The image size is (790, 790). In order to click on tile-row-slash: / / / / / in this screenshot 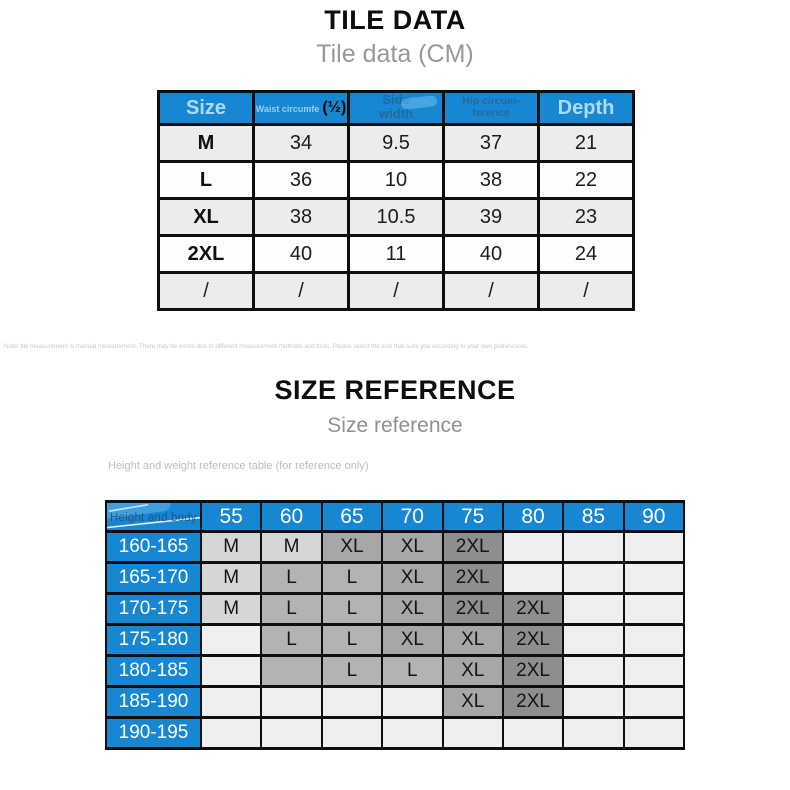, I will do `click(396, 291)`.